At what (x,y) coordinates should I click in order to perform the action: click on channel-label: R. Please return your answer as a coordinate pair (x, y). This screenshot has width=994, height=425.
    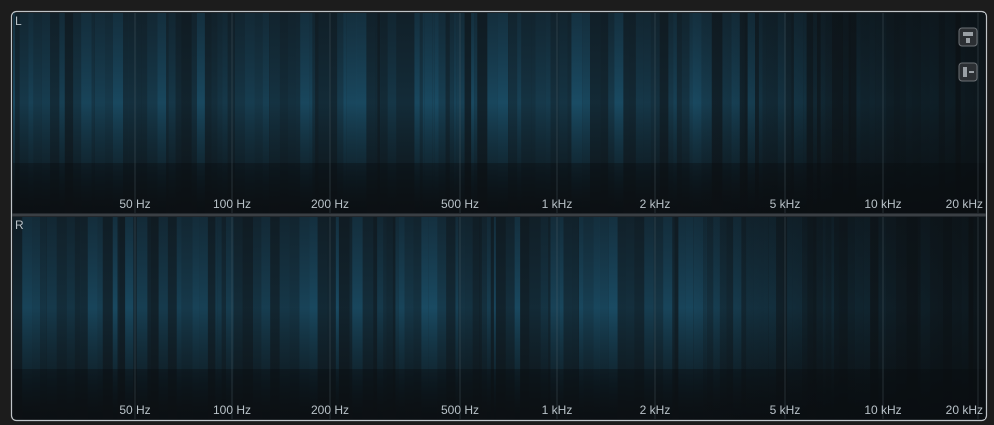
    Looking at the image, I should click on (19, 225).